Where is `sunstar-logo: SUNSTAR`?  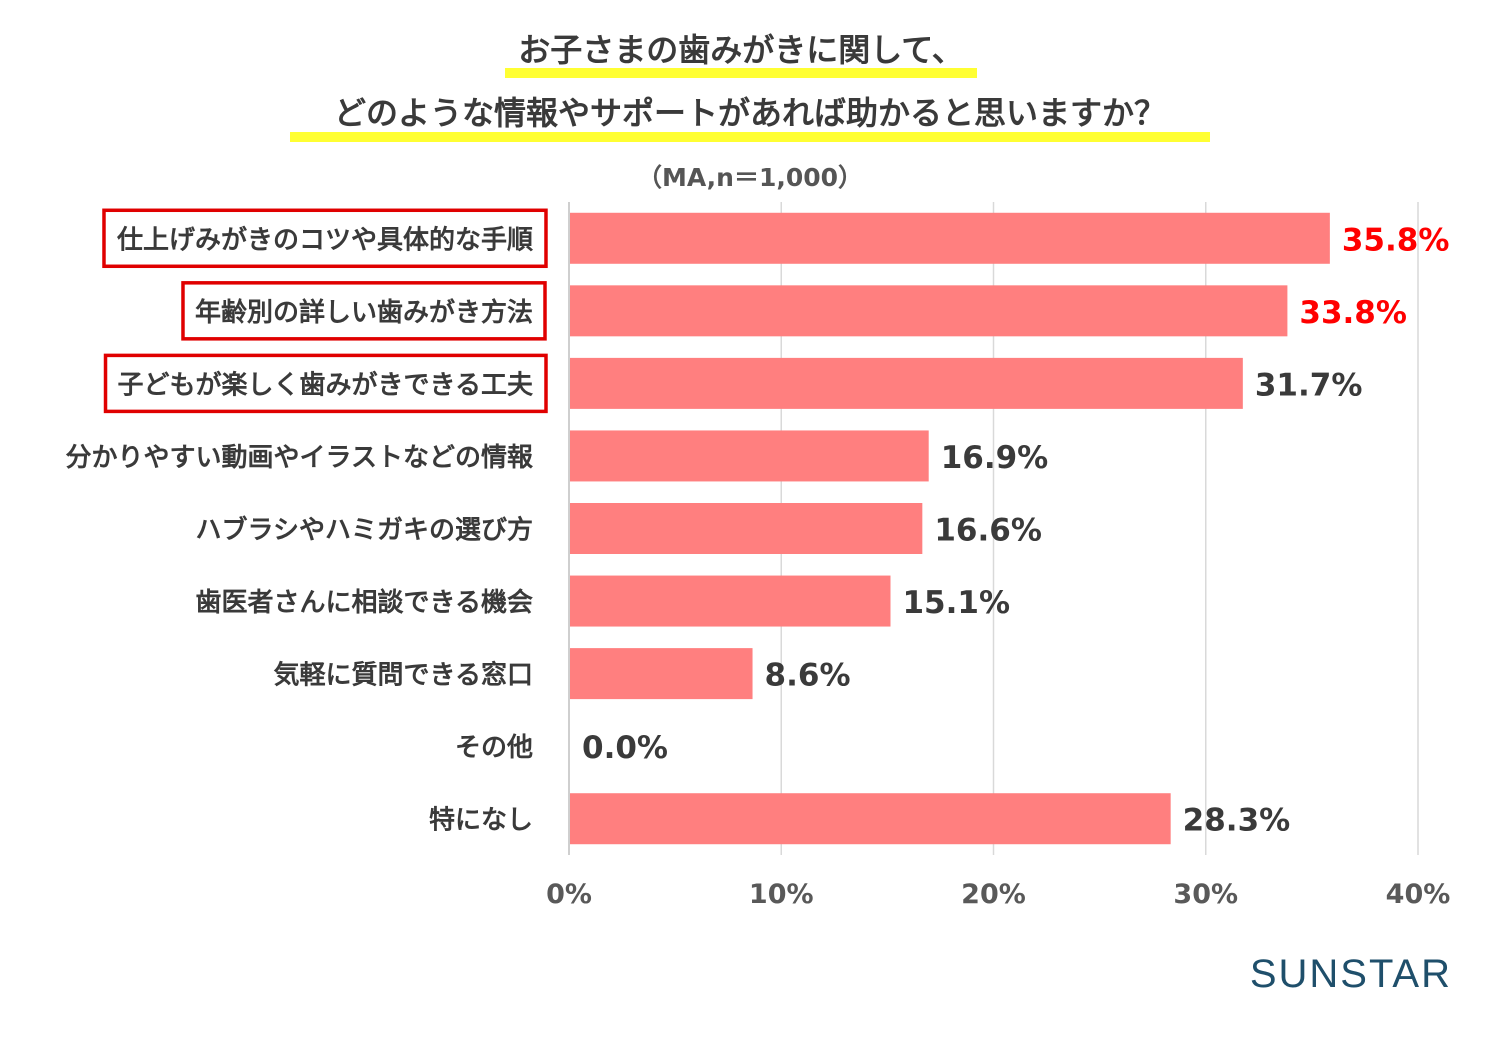 sunstar-logo: SUNSTAR is located at coordinates (1350, 974).